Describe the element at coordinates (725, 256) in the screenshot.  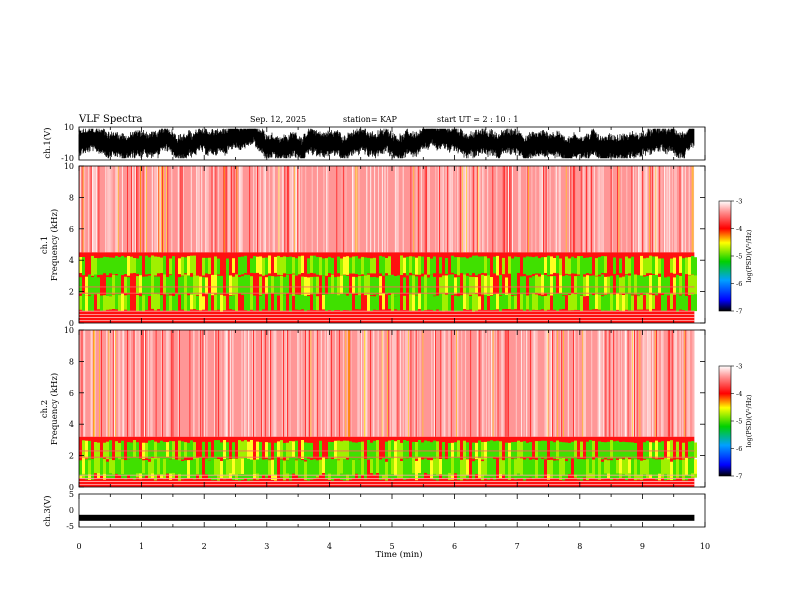
I see `ch1-colorbar` at that location.